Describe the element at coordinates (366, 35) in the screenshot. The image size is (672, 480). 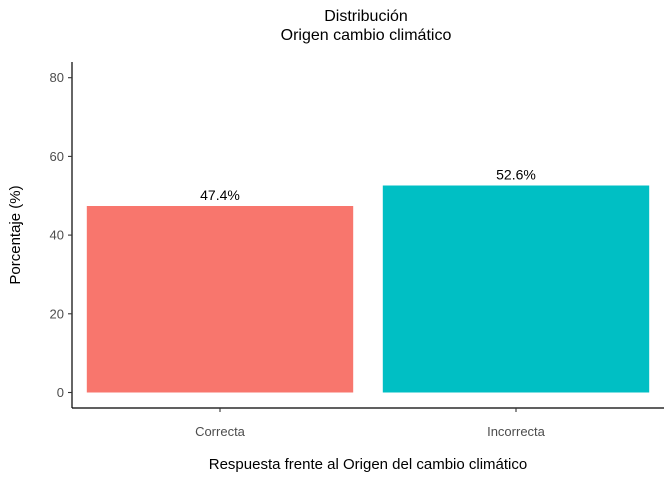
I see `chart-subtitle: Origen cambio climático` at that location.